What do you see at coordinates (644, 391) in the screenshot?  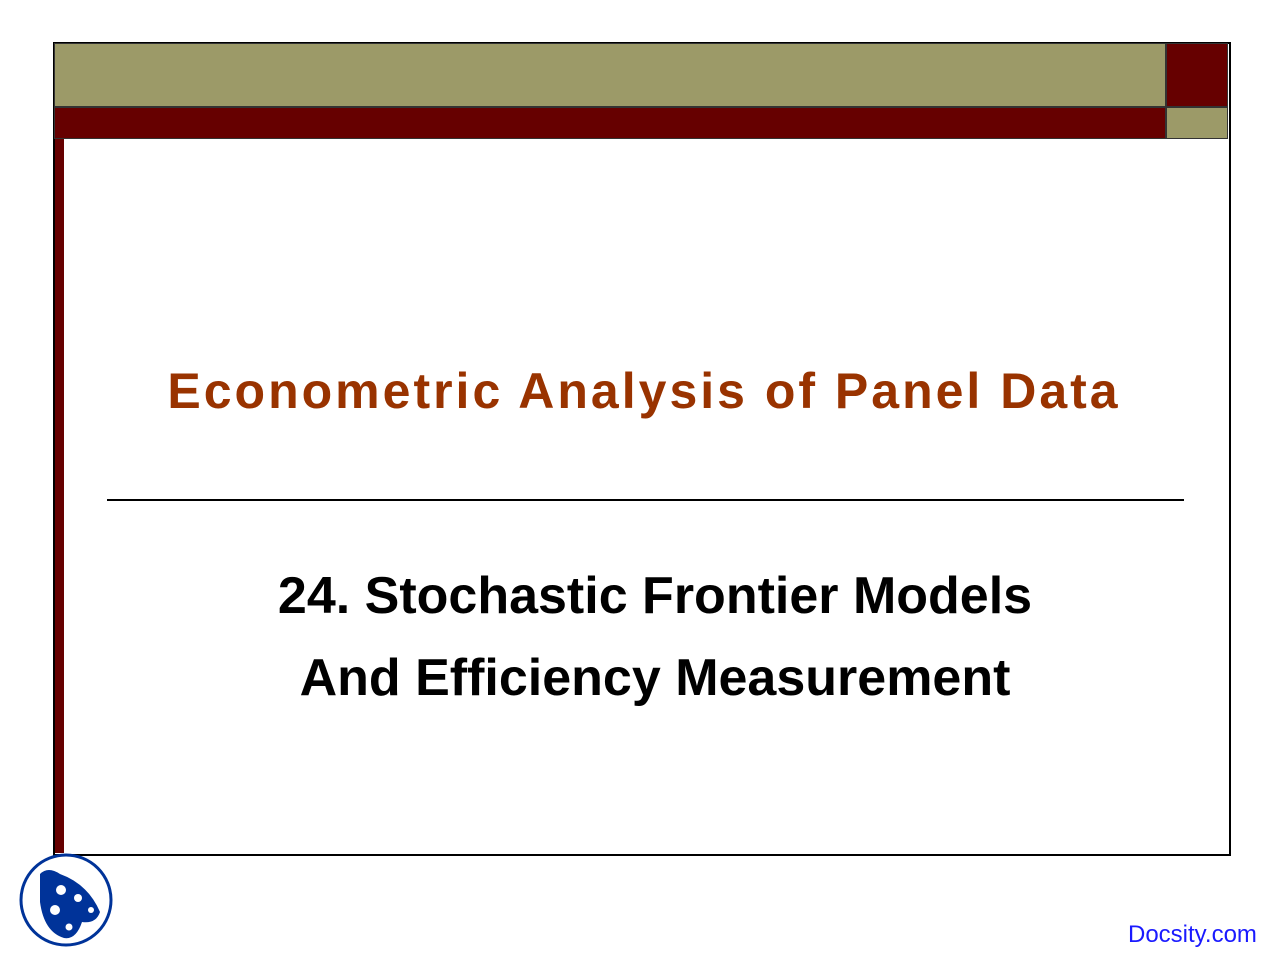 I see `slide-title: Econometric Analysis of Panel Data` at bounding box center [644, 391].